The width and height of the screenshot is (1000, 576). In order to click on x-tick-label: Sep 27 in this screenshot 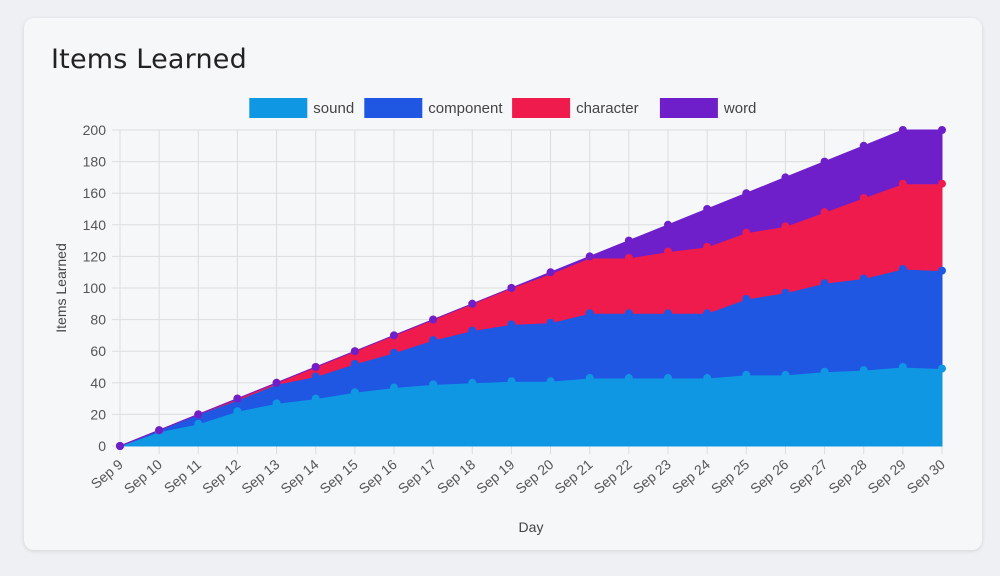, I will do `click(808, 476)`.